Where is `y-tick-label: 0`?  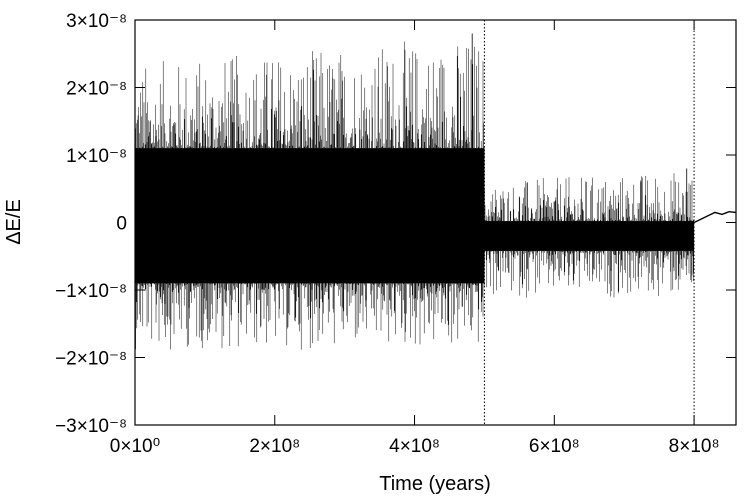
y-tick-label: 0 is located at coordinates (121, 224).